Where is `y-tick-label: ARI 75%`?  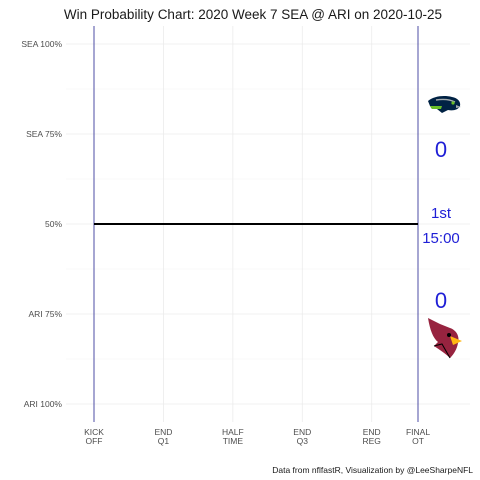
y-tick-label: ARI 75% is located at coordinates (45, 314).